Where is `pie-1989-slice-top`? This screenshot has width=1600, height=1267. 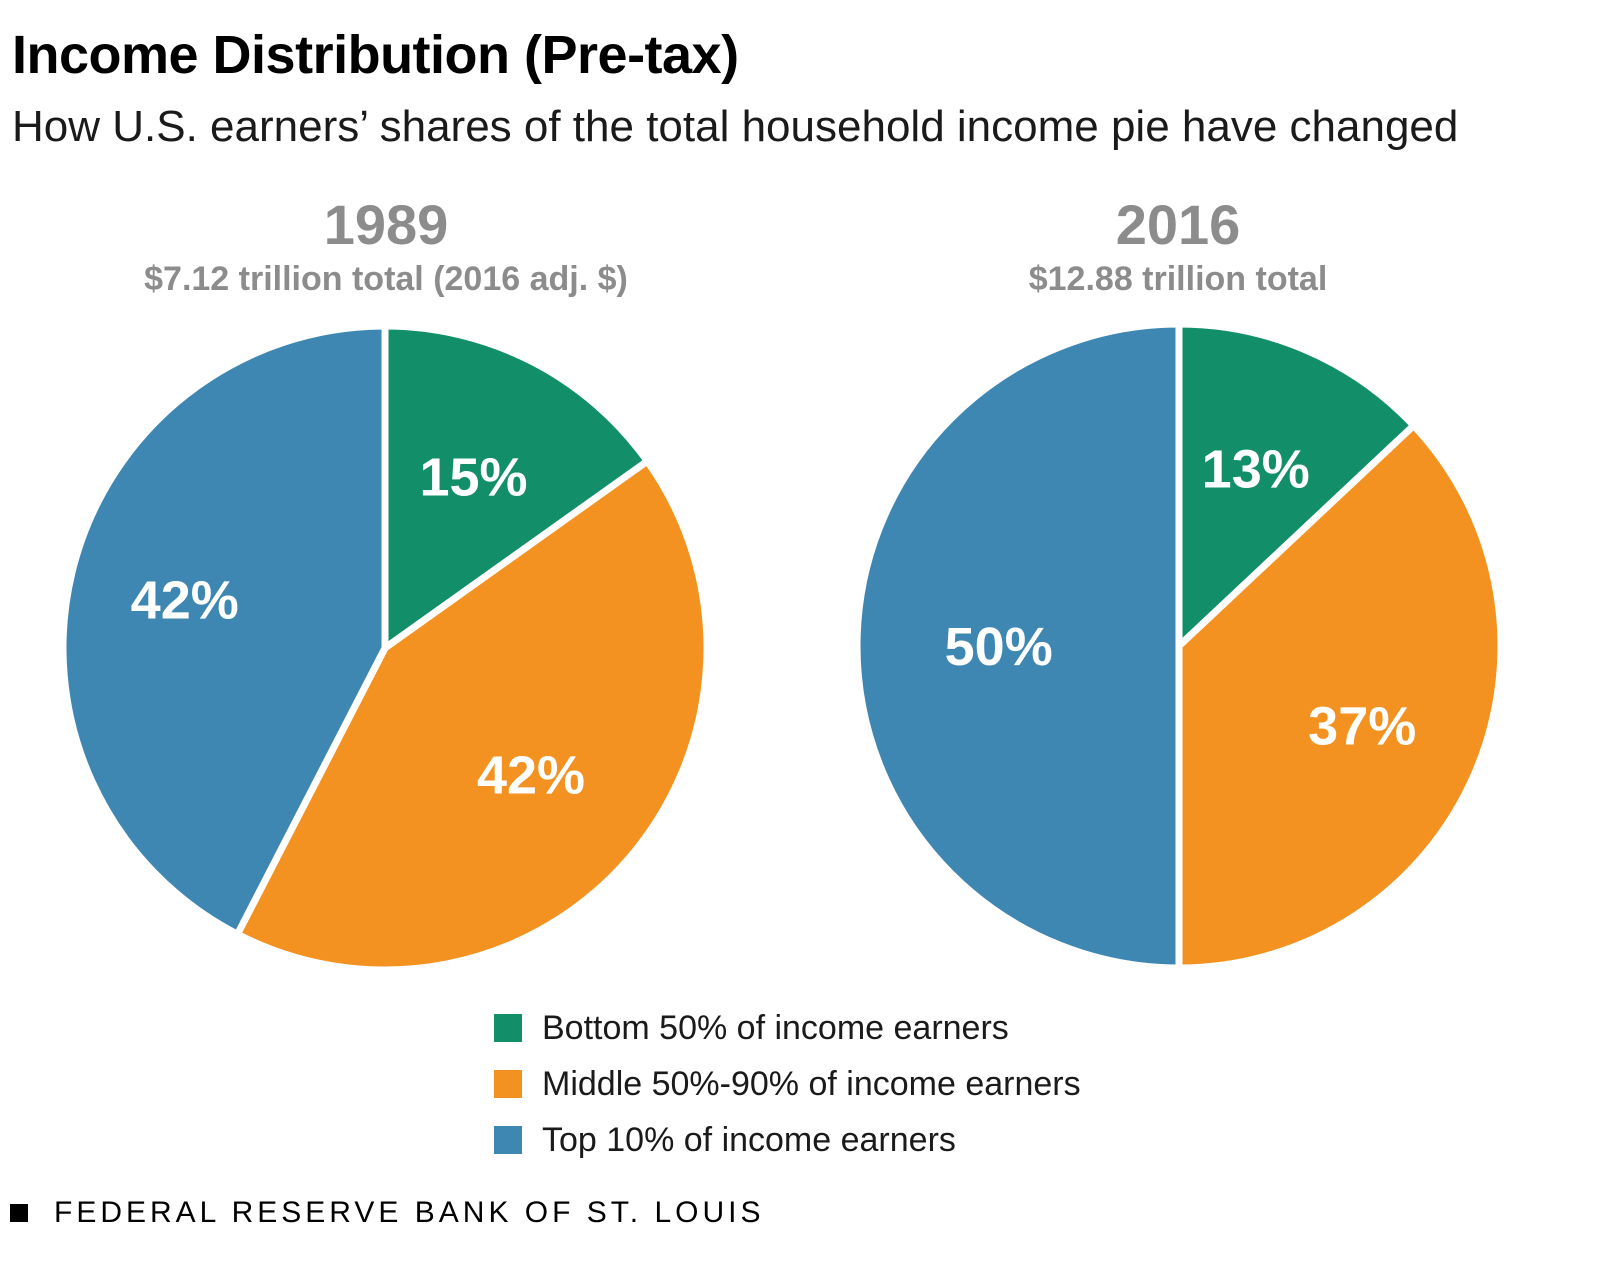
pie-1989-slice-top is located at coordinates (224, 630).